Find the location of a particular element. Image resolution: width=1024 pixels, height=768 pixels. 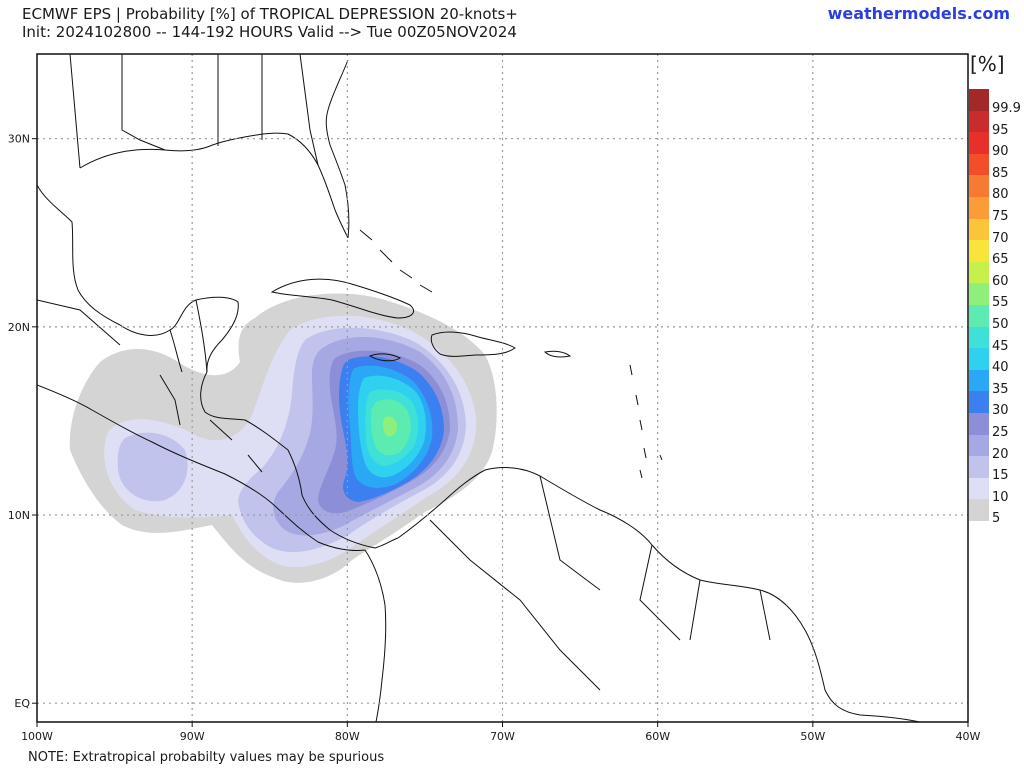

legend-label: 75 is located at coordinates (1000, 216).